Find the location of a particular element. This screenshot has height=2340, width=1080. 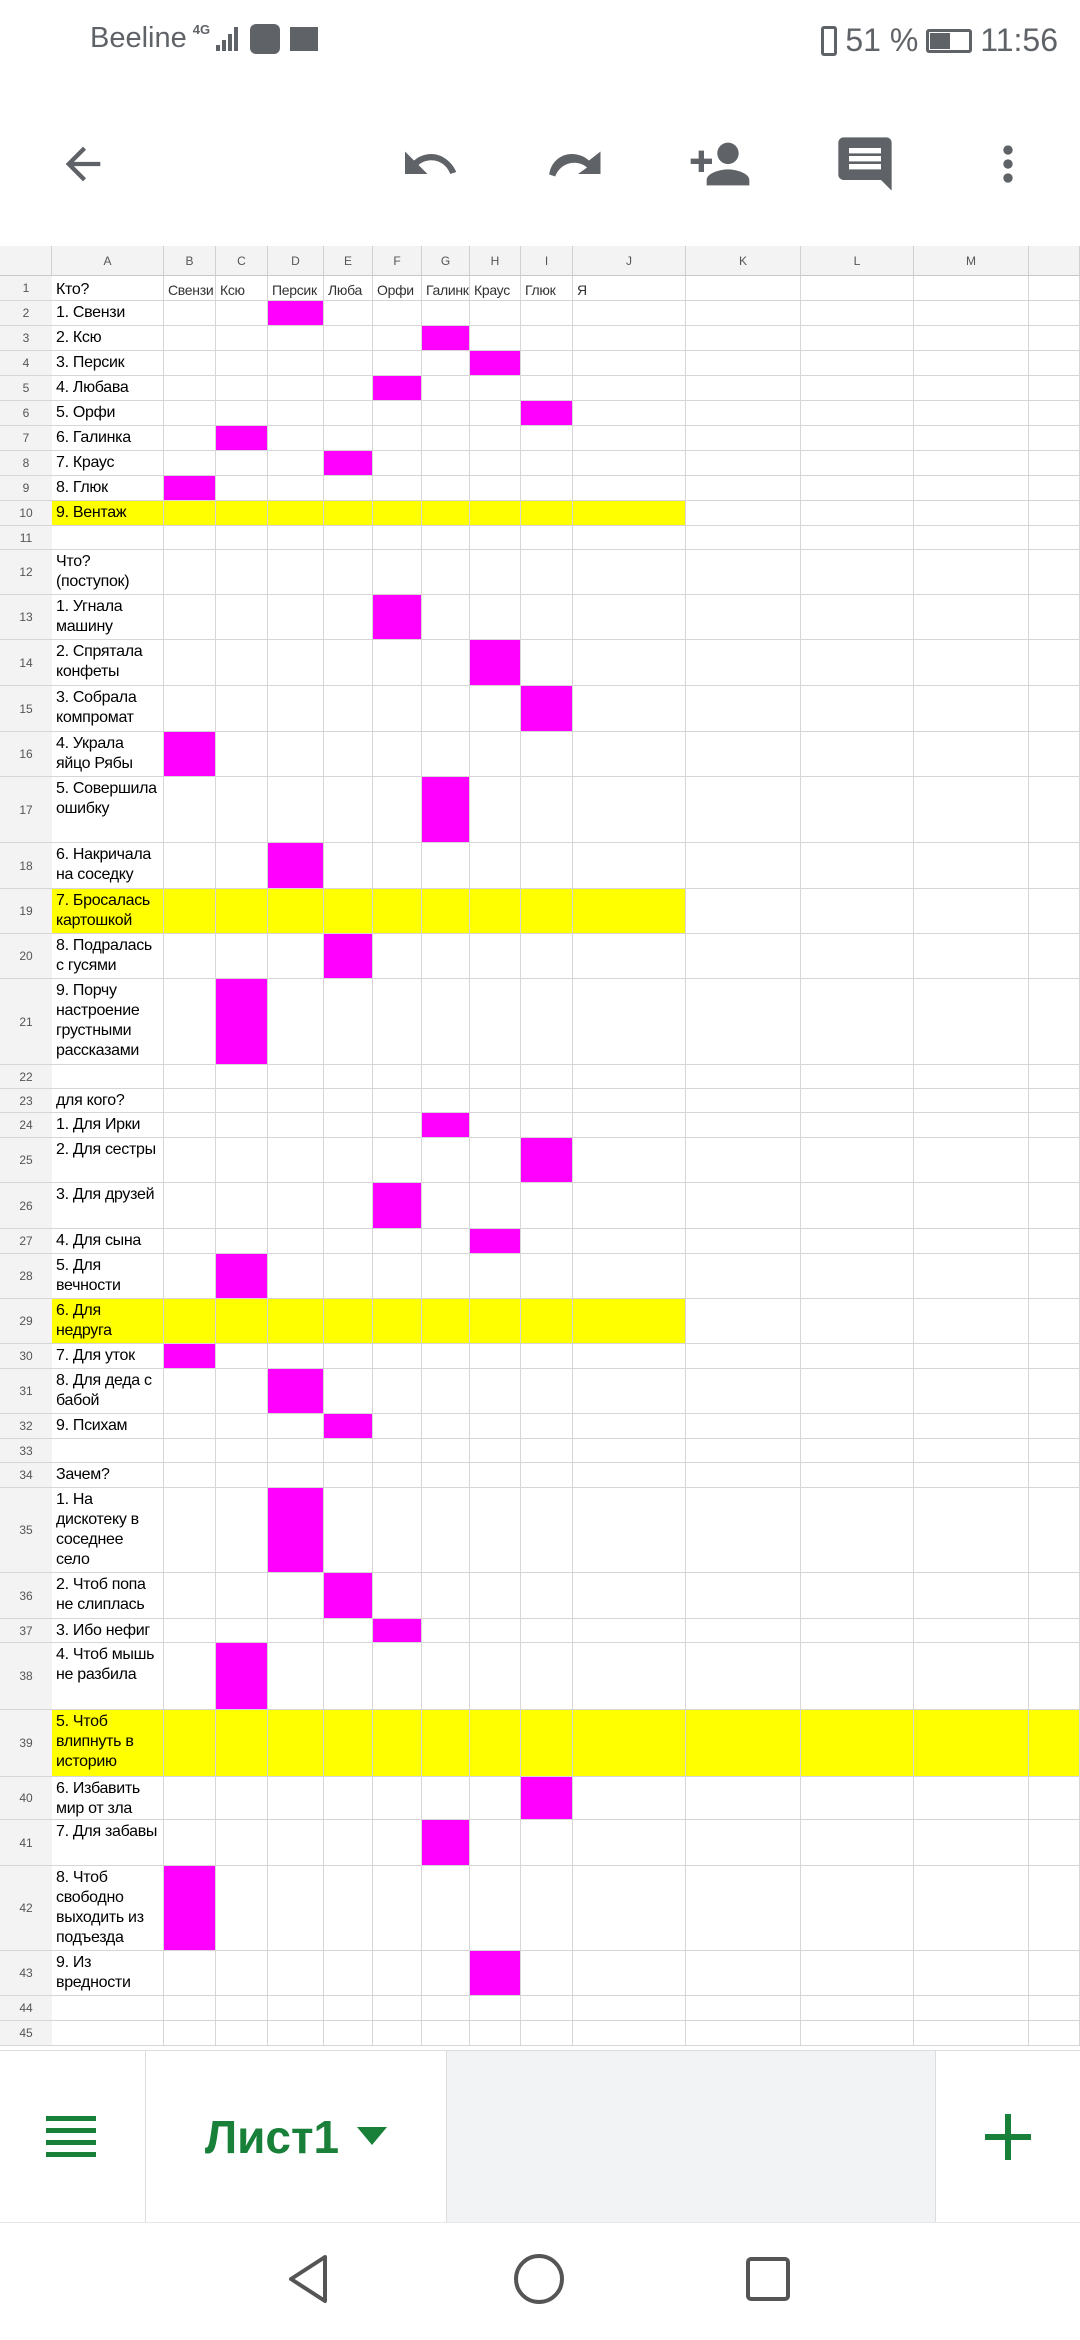

row-header: 28 is located at coordinates (26, 1276).